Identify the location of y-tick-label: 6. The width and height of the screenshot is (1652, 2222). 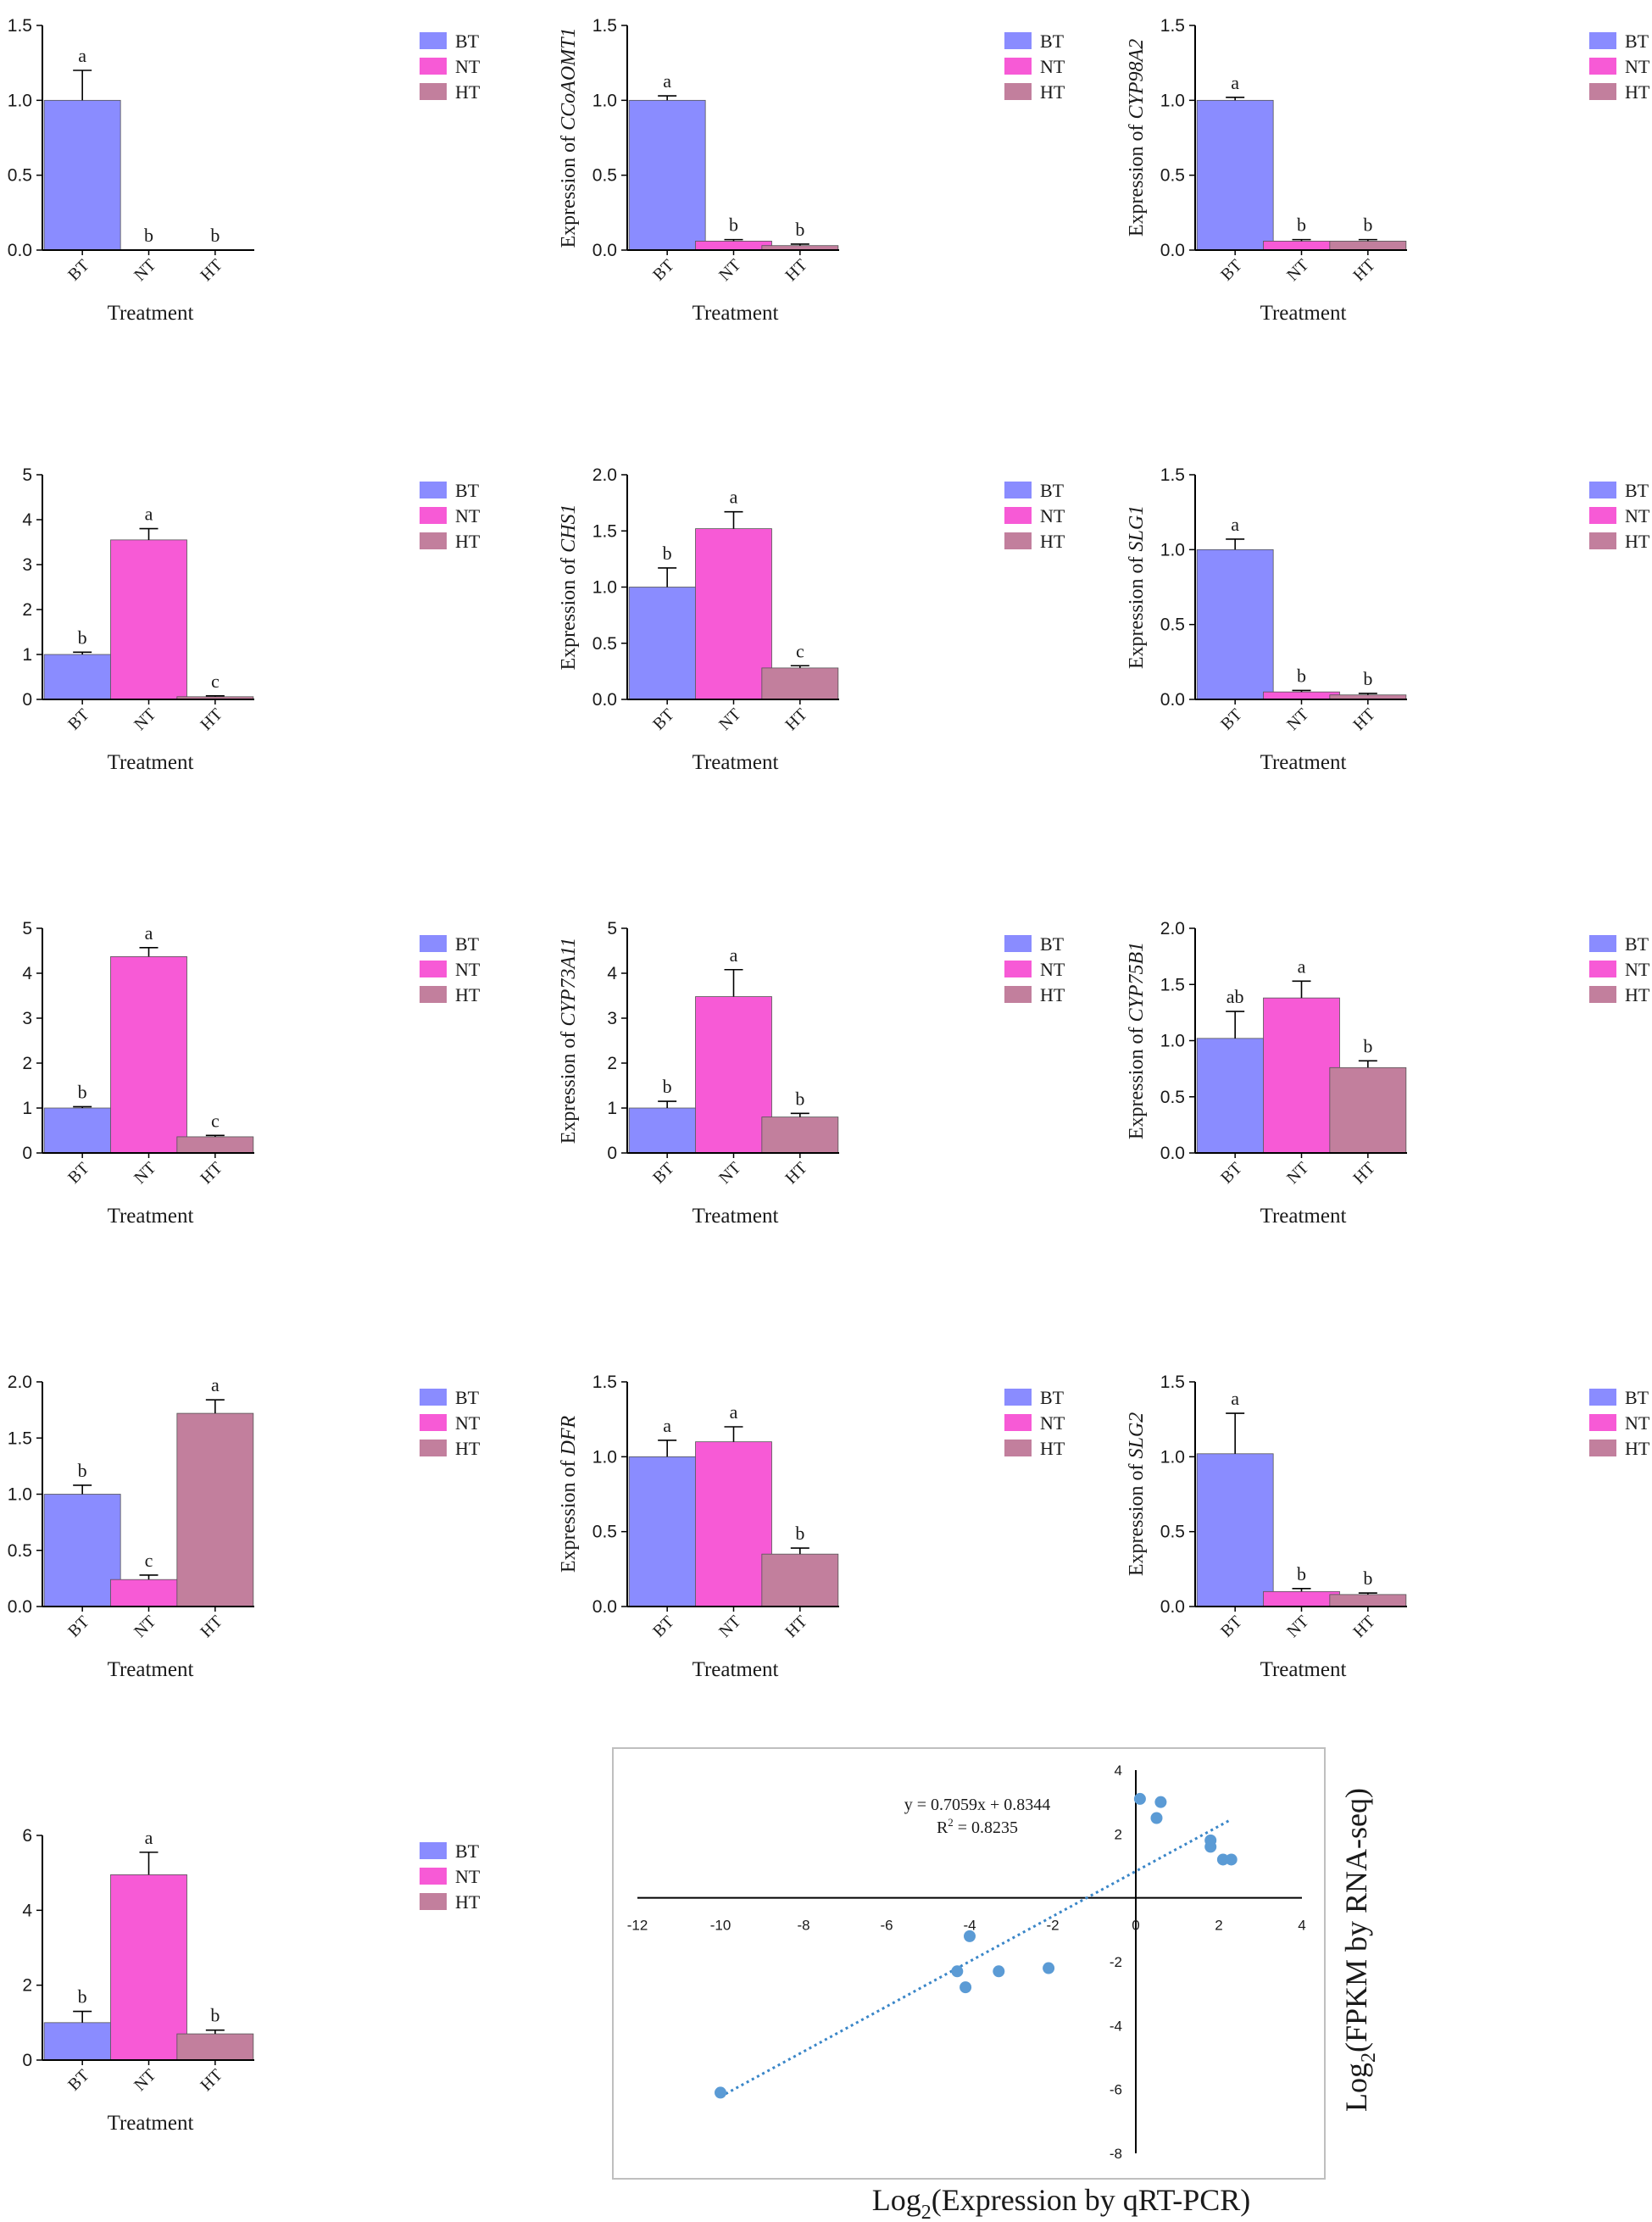
(27, 1836).